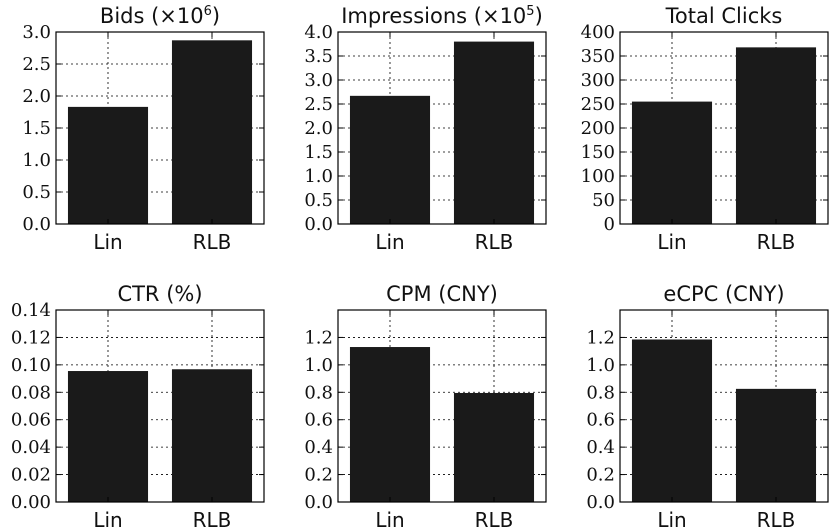 The width and height of the screenshot is (833, 532). What do you see at coordinates (31, 447) in the screenshot?
I see `ytick-label: 0.04` at bounding box center [31, 447].